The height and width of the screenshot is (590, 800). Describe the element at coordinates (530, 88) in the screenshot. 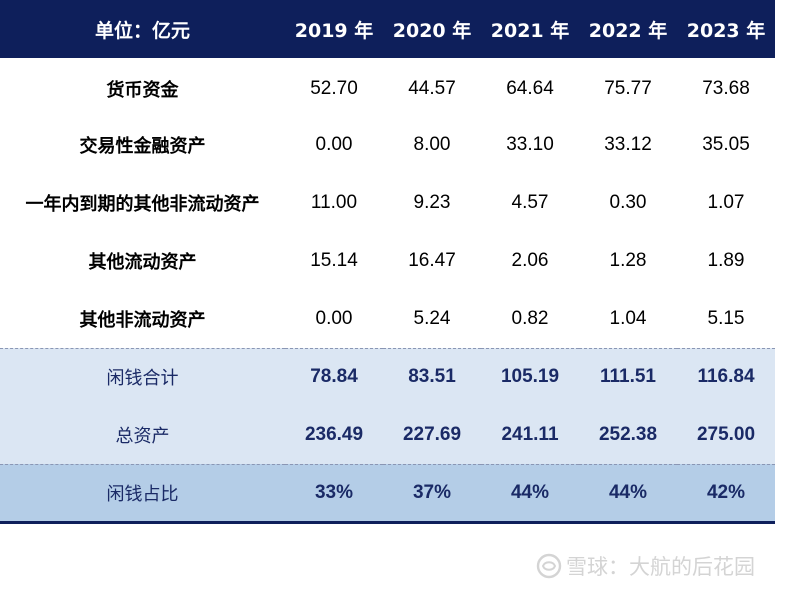

I see `cell-value: 64.64` at that location.